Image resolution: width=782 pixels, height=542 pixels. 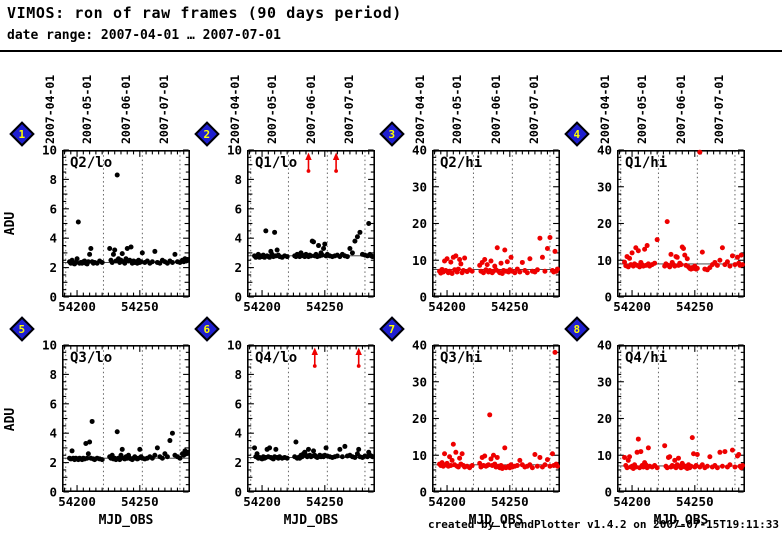 What do you see at coordinates (91, 358) in the screenshot?
I see `panel-title: Q3/lo` at bounding box center [91, 358].